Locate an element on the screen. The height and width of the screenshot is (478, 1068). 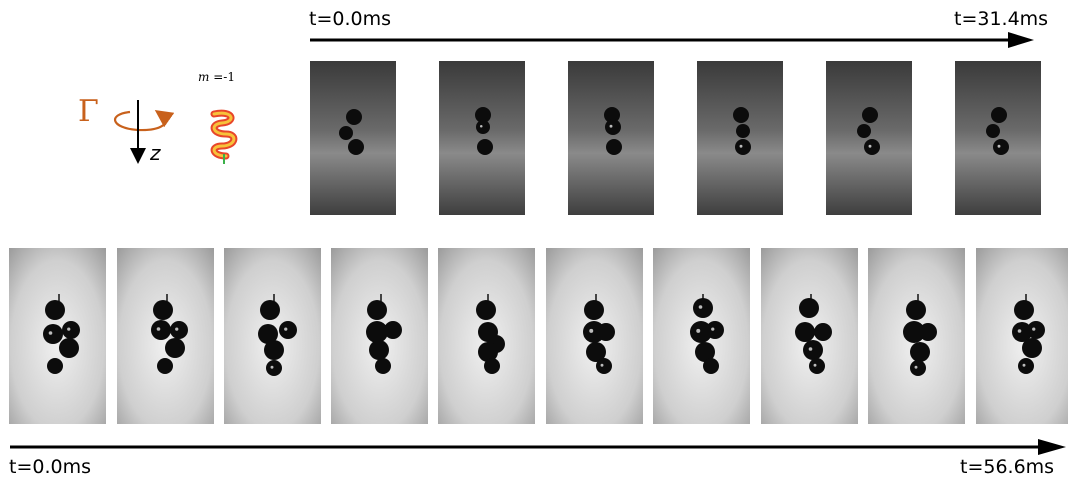
mode-label: m =-1 is located at coordinates (216, 77).